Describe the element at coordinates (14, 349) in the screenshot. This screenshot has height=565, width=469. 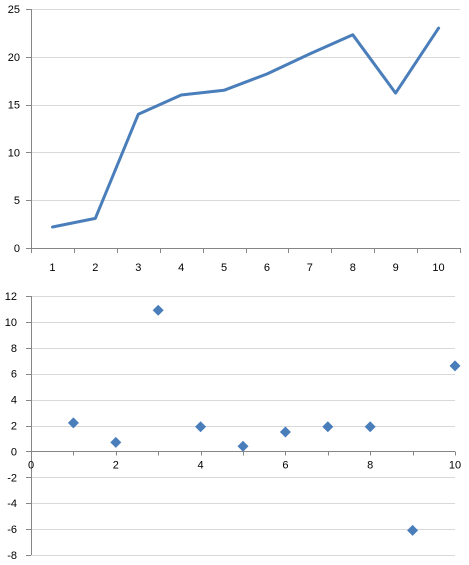
I see `scatter-chart-y-tick-label: 8` at that location.